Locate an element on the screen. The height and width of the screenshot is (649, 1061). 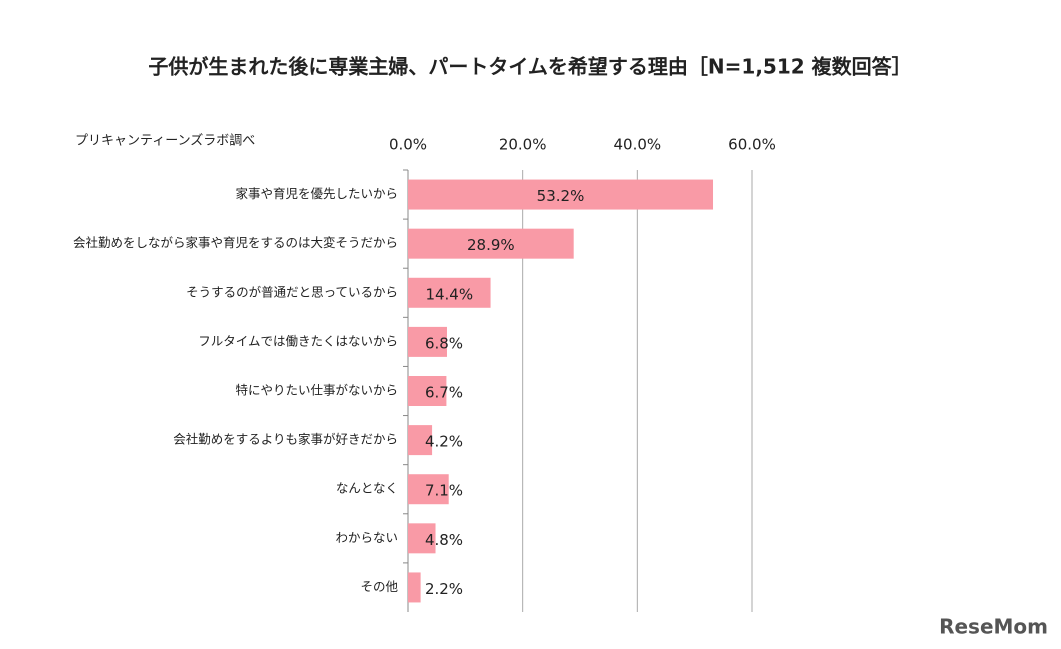
y-tick-label: なんとなく is located at coordinates (367, 488).